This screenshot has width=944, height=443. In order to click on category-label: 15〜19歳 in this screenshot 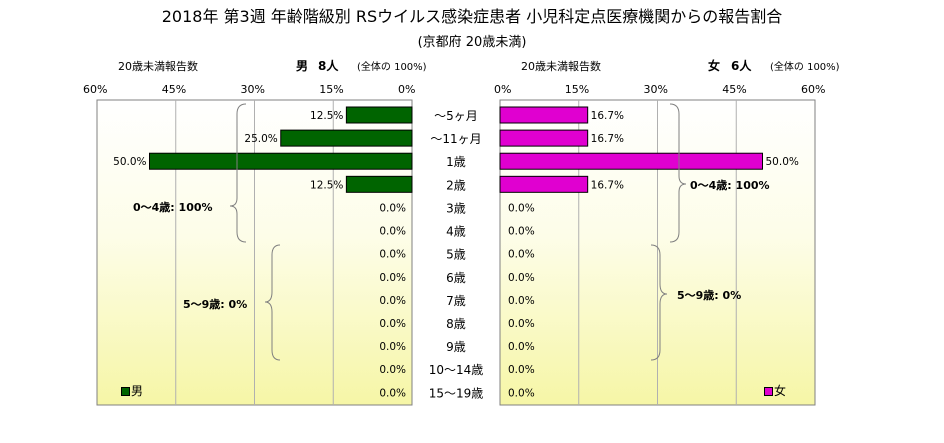, I will do `click(456, 393)`.